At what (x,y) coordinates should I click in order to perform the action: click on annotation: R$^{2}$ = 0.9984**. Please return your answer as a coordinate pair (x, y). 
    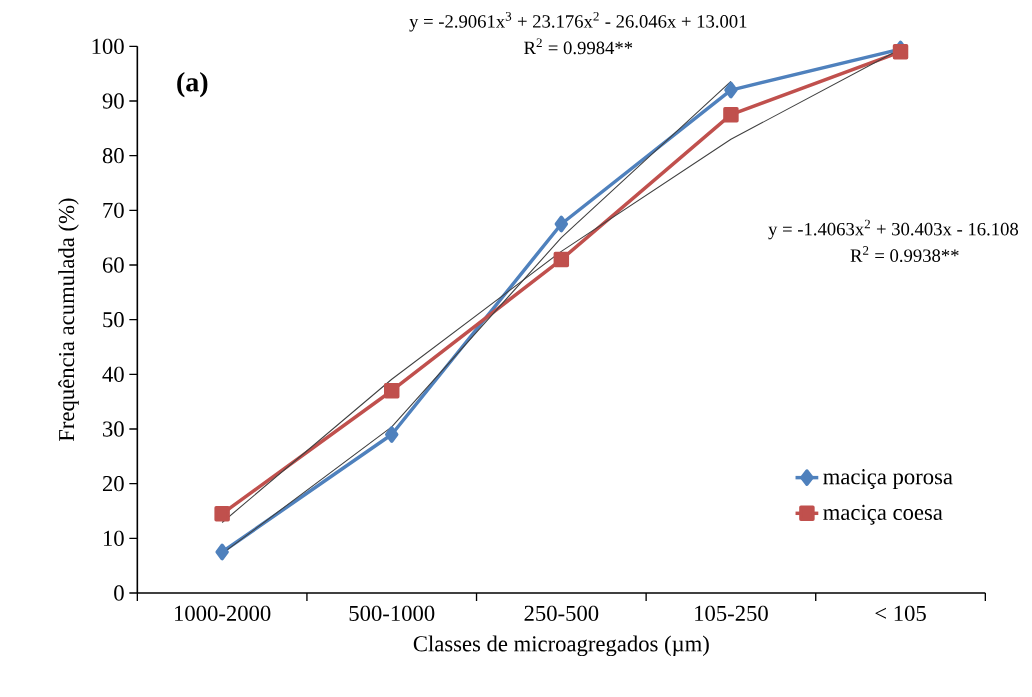
    Looking at the image, I should click on (578, 46).